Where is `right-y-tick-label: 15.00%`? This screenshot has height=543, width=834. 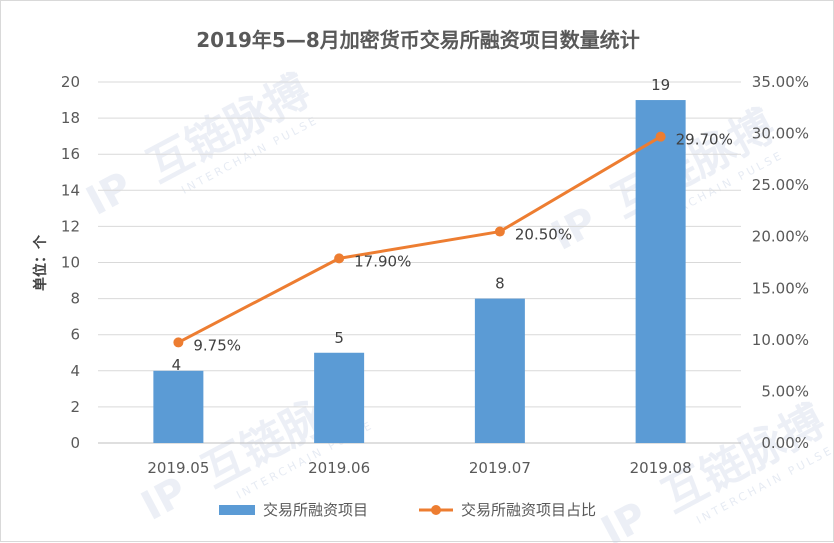
right-y-tick-label: 15.00% is located at coordinates (780, 288).